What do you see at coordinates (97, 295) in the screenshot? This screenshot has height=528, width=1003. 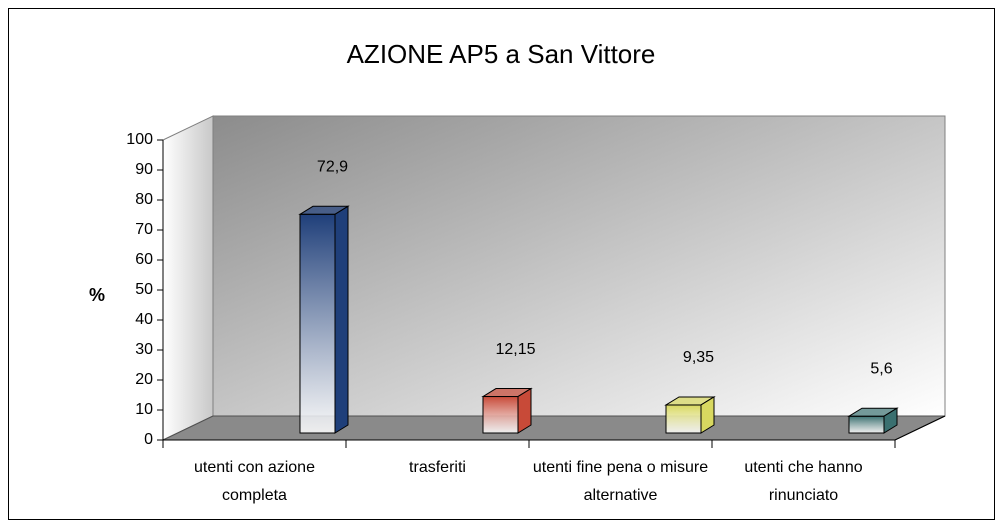 I see `y-axis-label: %` at bounding box center [97, 295].